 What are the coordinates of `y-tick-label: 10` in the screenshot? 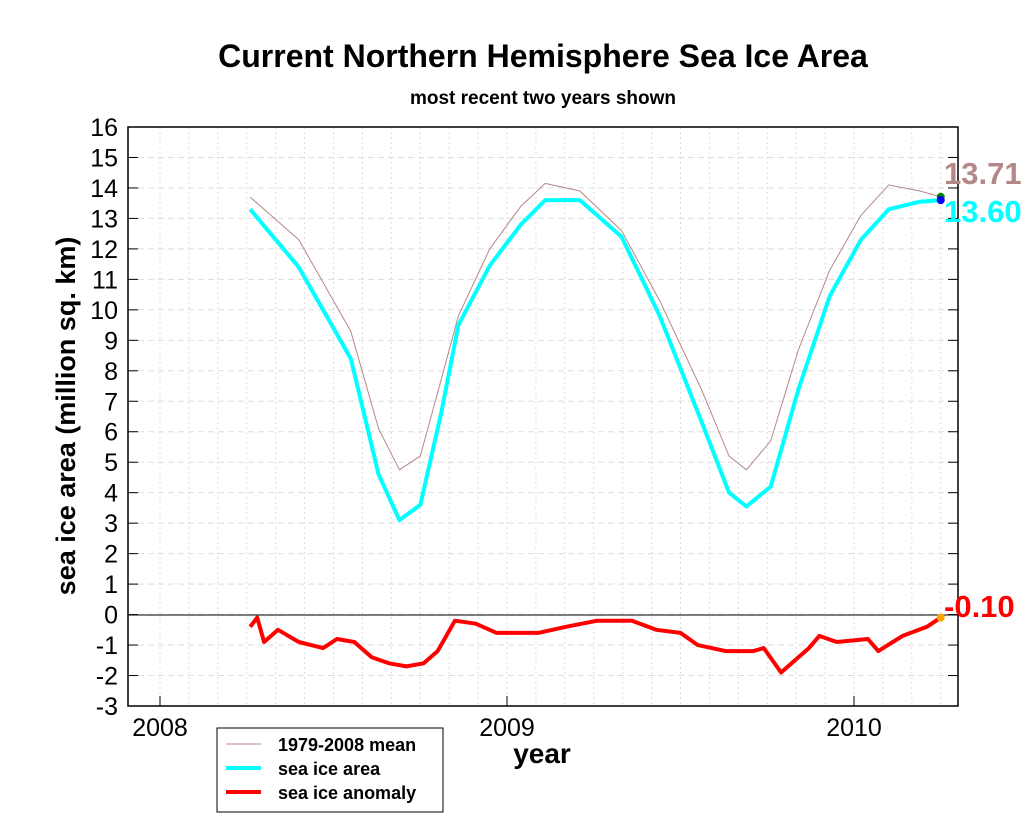 It's located at (104, 311).